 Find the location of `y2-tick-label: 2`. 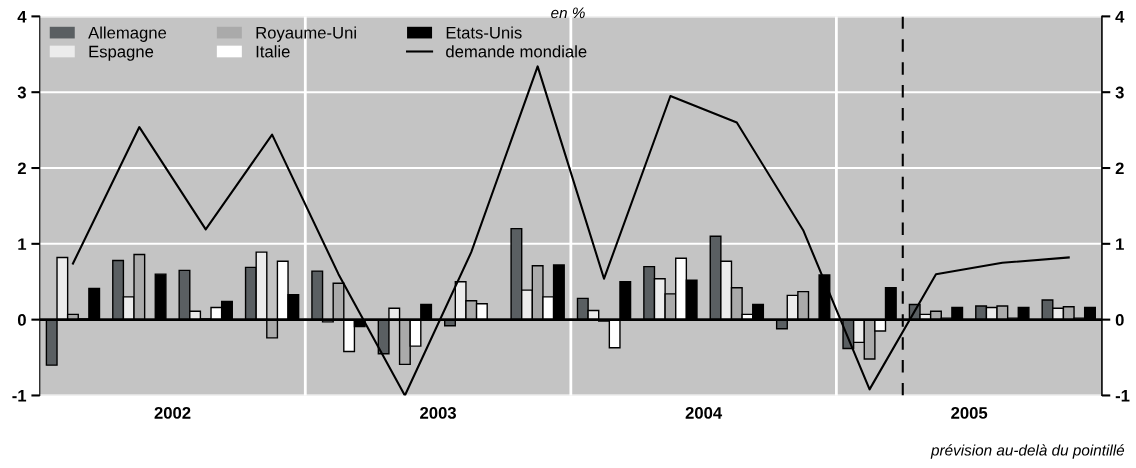

y2-tick-label: 2 is located at coordinates (1119, 168).